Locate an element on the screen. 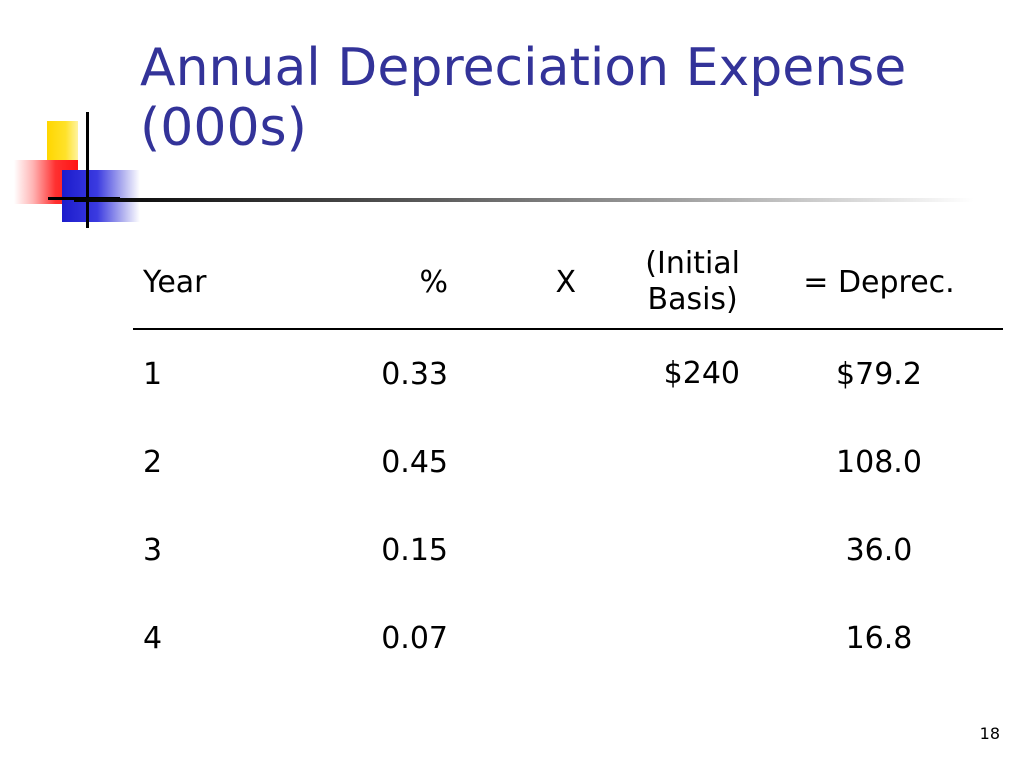 The image size is (1024, 768). slide-title: Annual Depreciation Expense (000s) is located at coordinates (523, 98).